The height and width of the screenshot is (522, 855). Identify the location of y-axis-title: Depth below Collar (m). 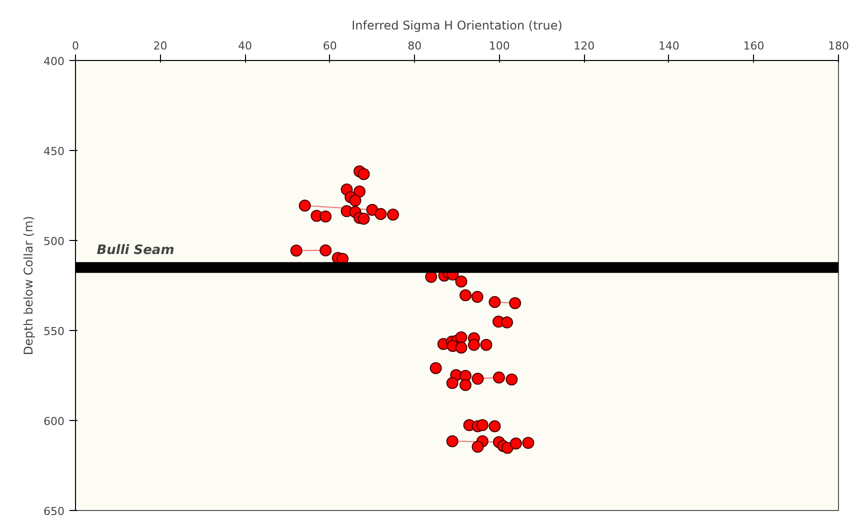
(29, 286).